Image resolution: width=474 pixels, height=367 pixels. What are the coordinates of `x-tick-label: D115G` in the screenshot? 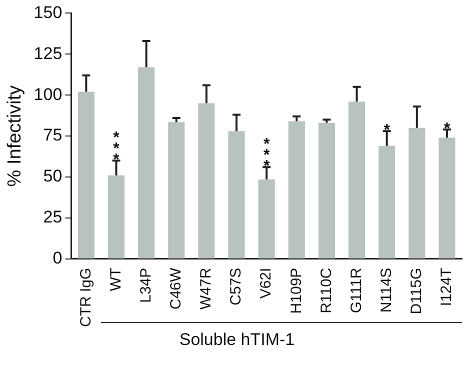 It's located at (417, 291).